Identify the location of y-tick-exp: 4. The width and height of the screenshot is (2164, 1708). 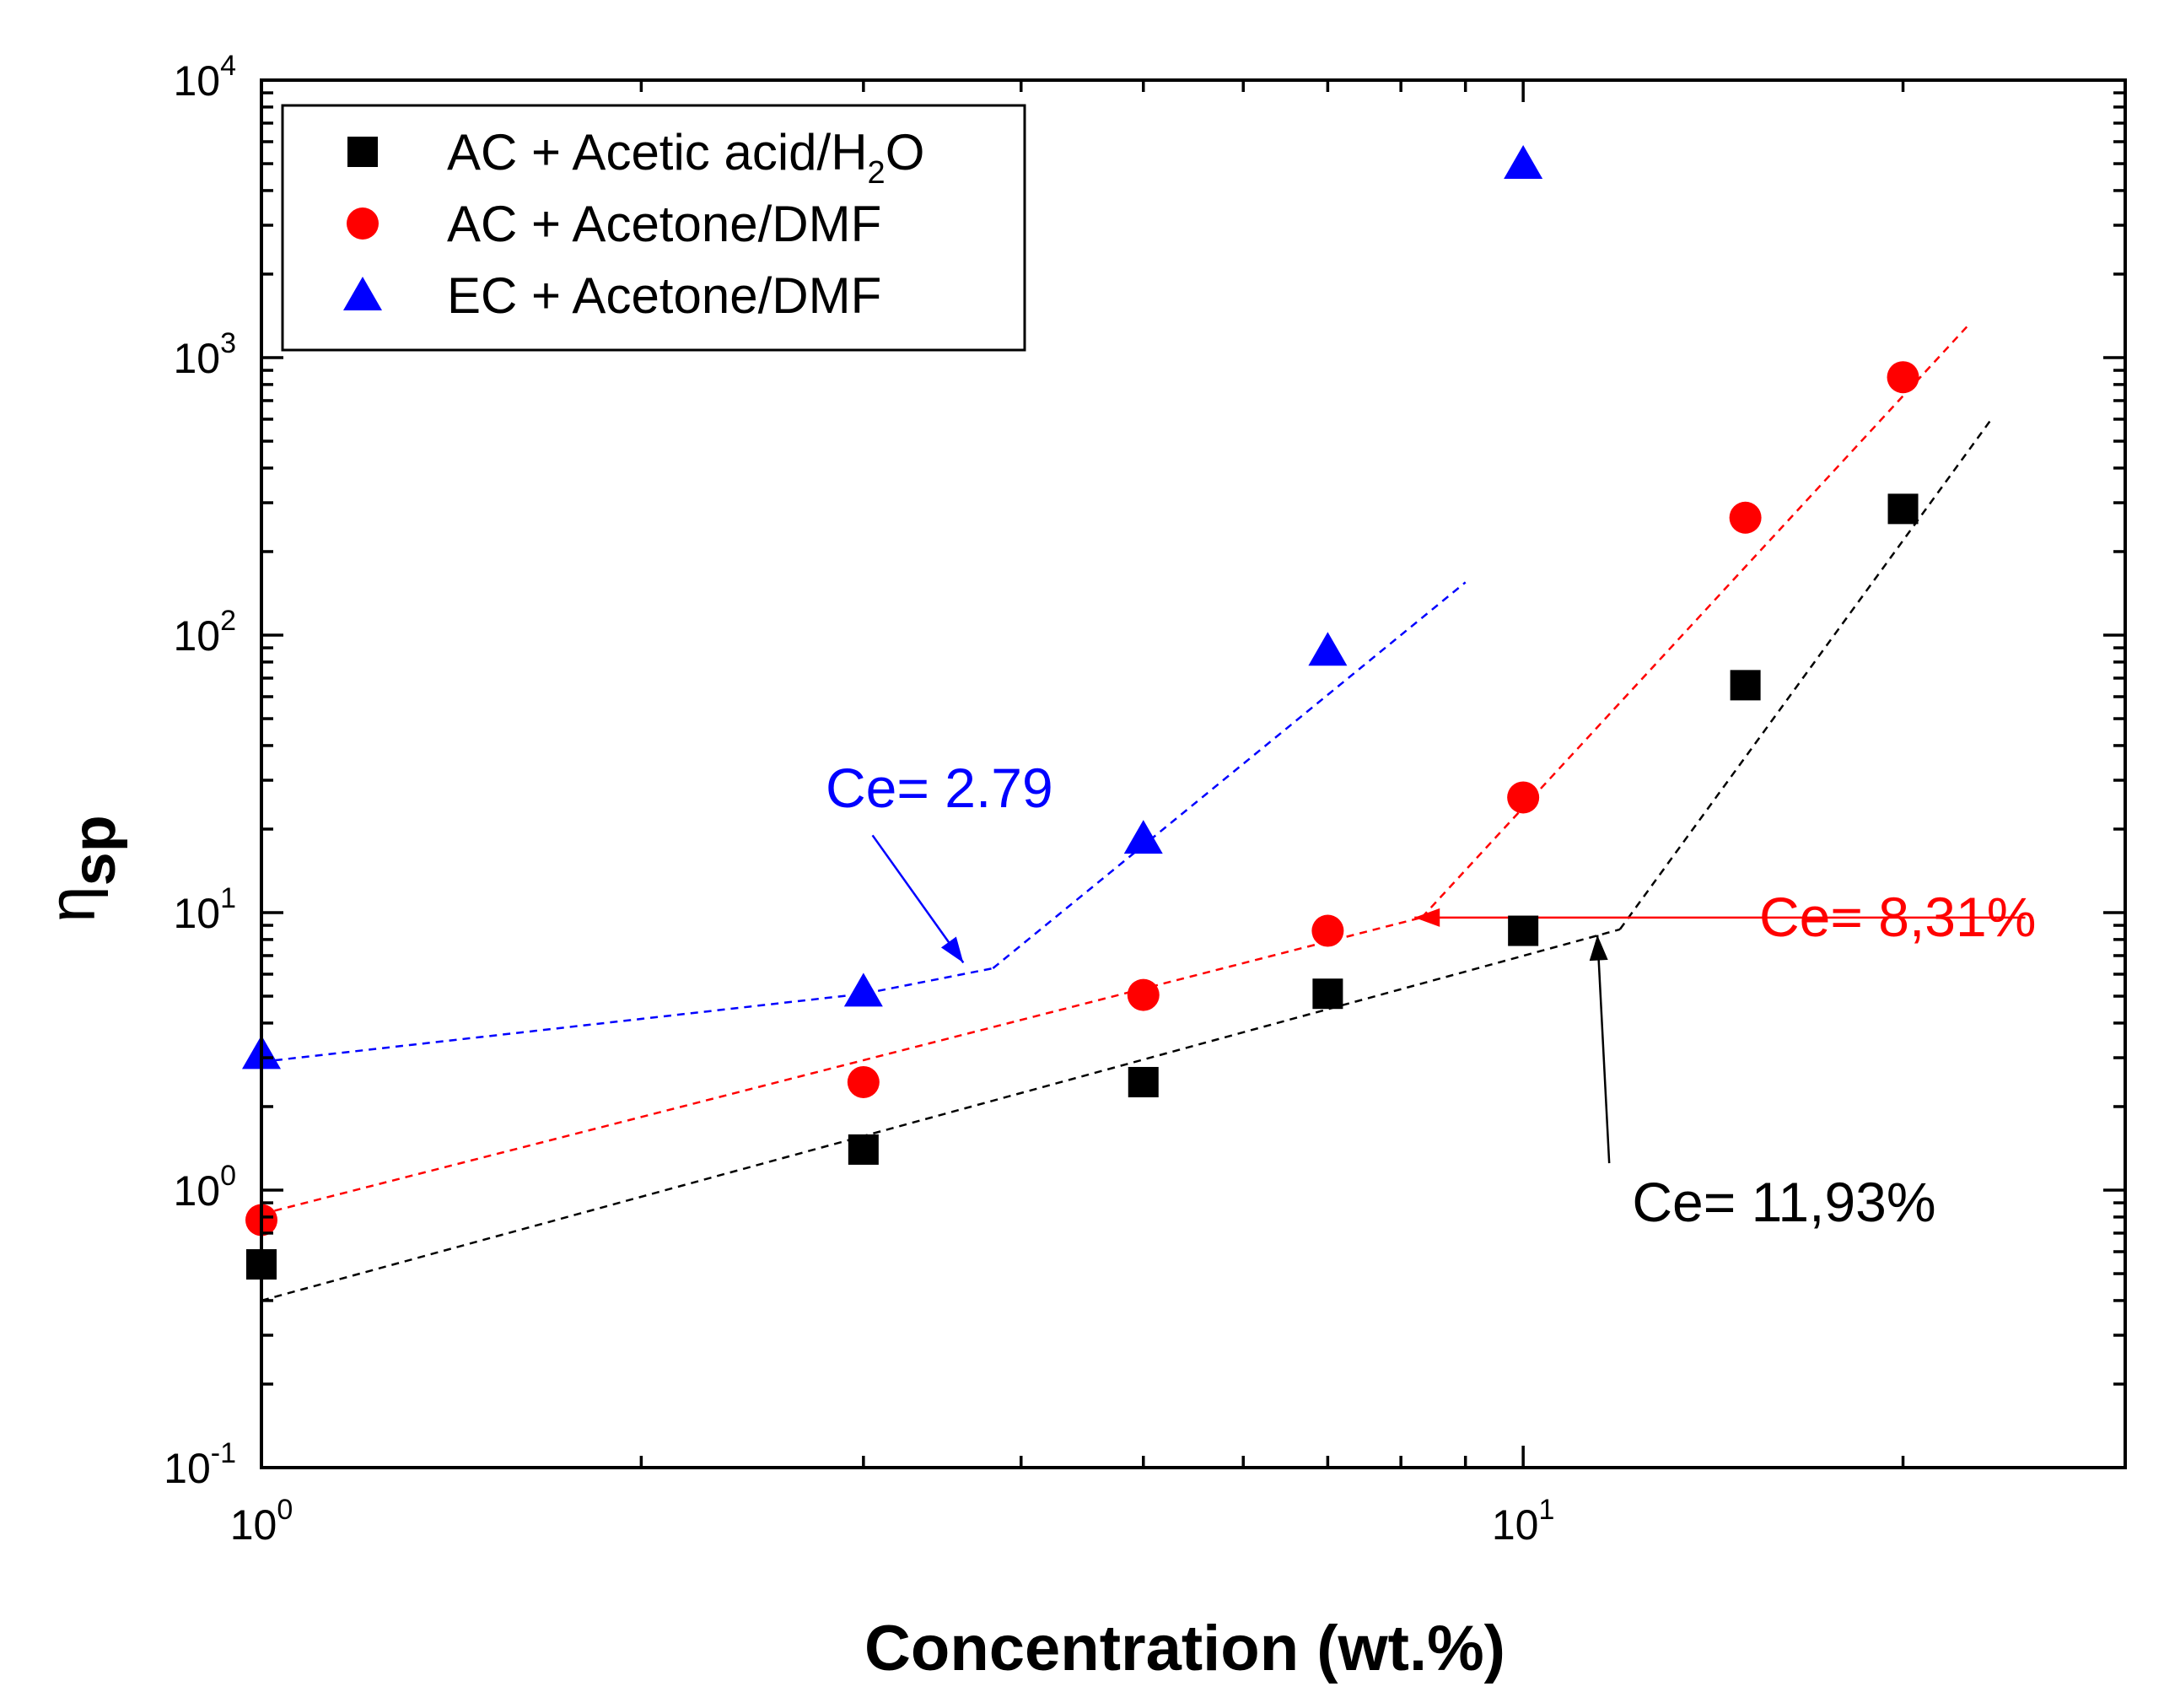
(228, 66).